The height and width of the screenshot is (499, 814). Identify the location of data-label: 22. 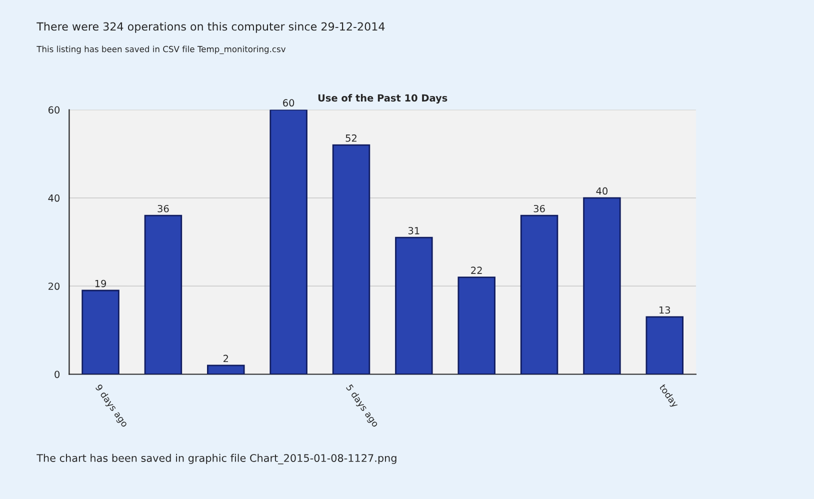
(476, 270).